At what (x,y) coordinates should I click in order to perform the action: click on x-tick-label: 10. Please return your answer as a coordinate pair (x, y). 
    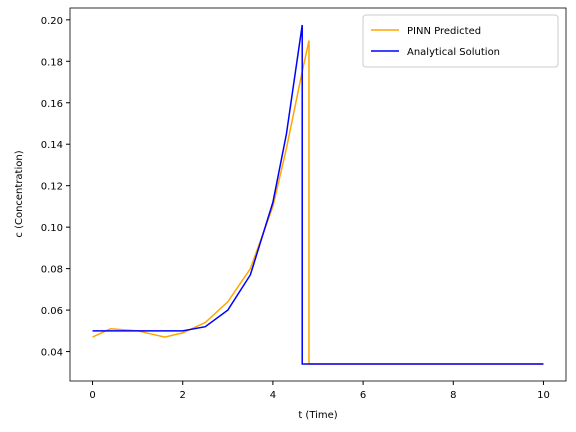
    Looking at the image, I should click on (543, 395).